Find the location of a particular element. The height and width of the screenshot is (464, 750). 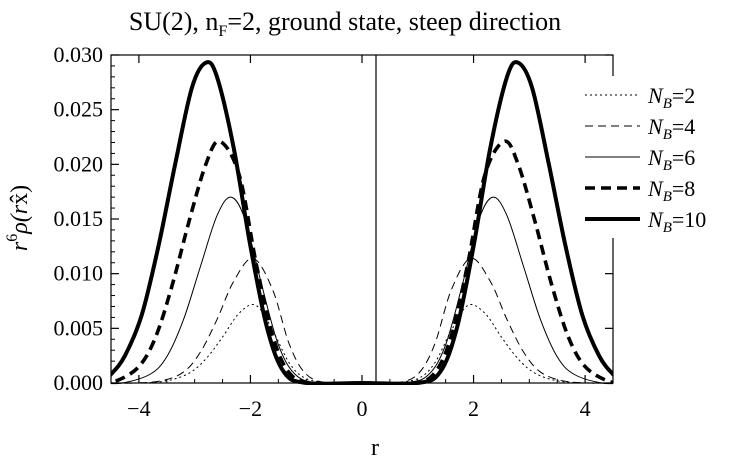

y-tick-label: 0.005 is located at coordinates (79, 327).